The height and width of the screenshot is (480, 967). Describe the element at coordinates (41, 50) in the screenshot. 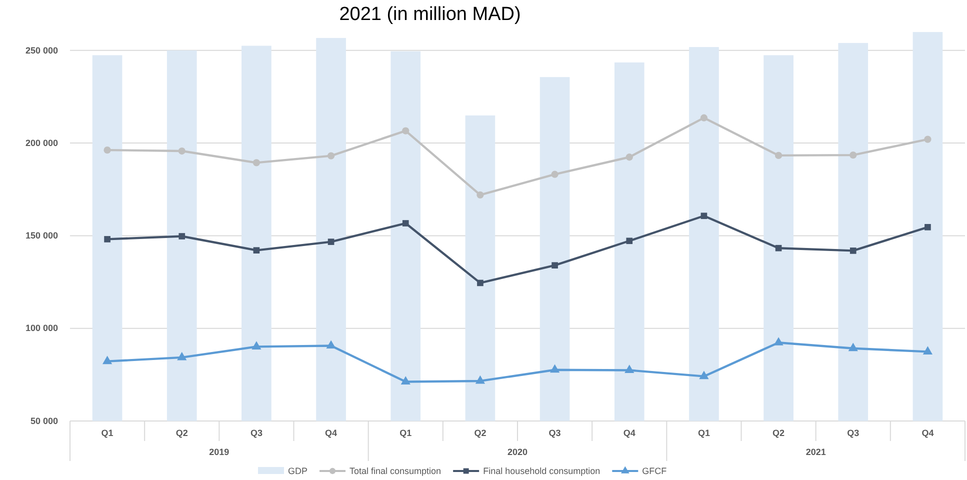

I see `y-tick-label: 250 000` at that location.